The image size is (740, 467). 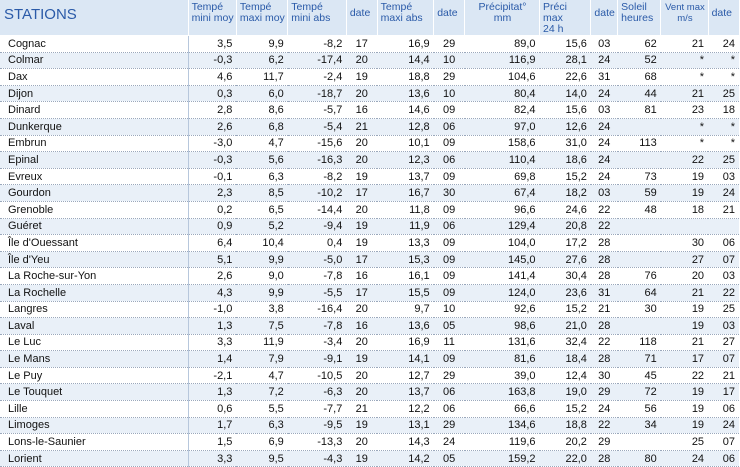 I want to click on preci-max-24h: 19,0, so click(x=565, y=392).